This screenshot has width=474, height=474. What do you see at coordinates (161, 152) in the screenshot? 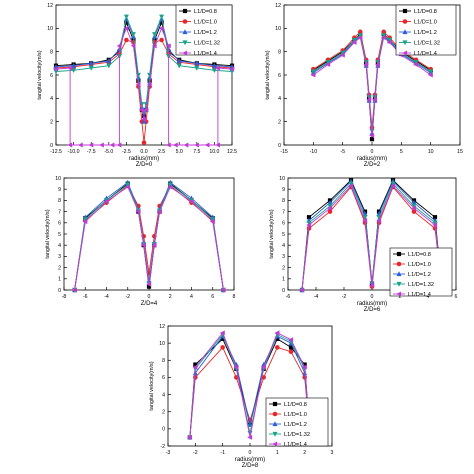
I see `x-tick-label: 2.5` at bounding box center [161, 152].